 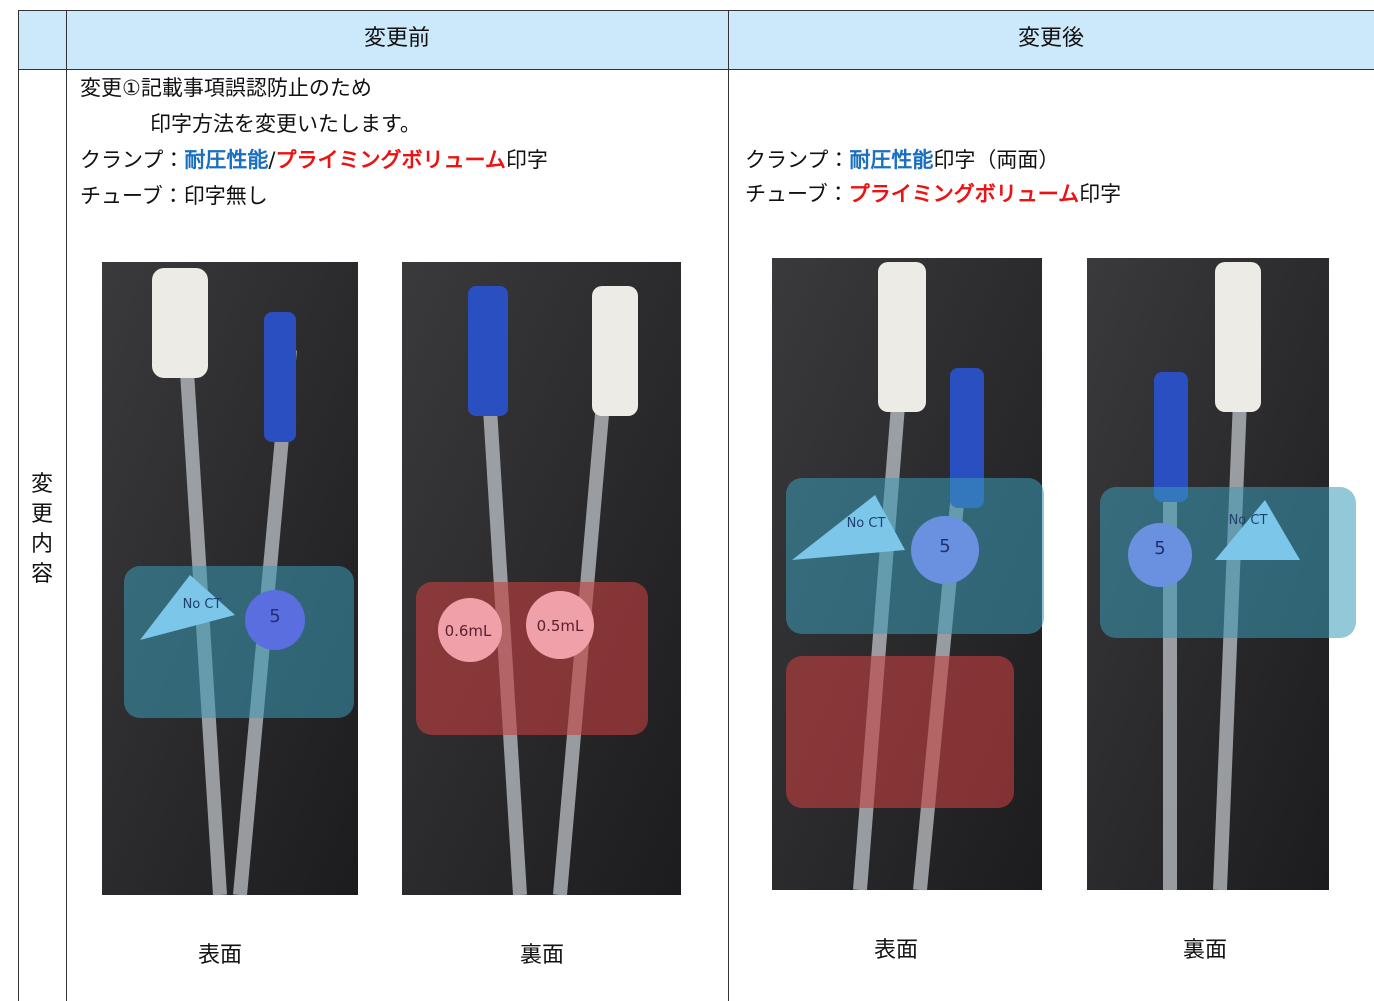 What do you see at coordinates (285, 124) in the screenshot?
I see `before-subtitle: 印字方法を変更いたします。` at bounding box center [285, 124].